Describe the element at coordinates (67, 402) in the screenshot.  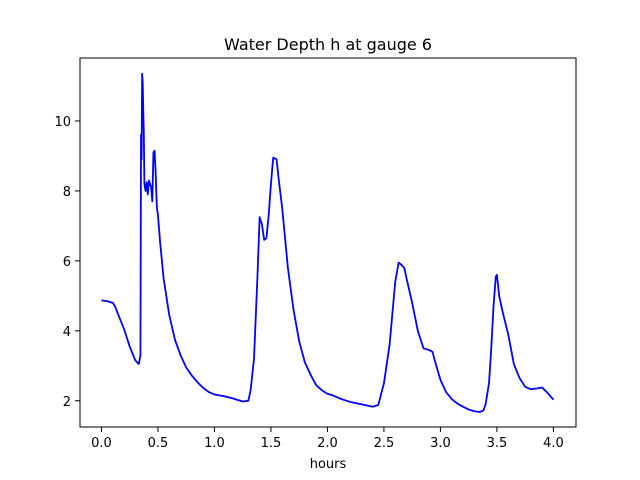
I see `y-tick-label: 2` at that location.